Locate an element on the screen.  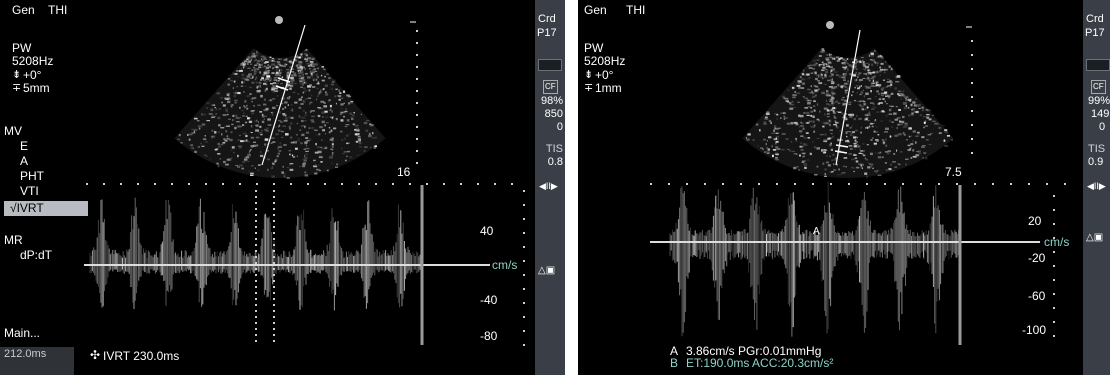
right-status-sidebar: Crd P17 CF 99% 149 0 TIS 0.9 ◀II▶ △▣ is located at coordinates (1096, 187).